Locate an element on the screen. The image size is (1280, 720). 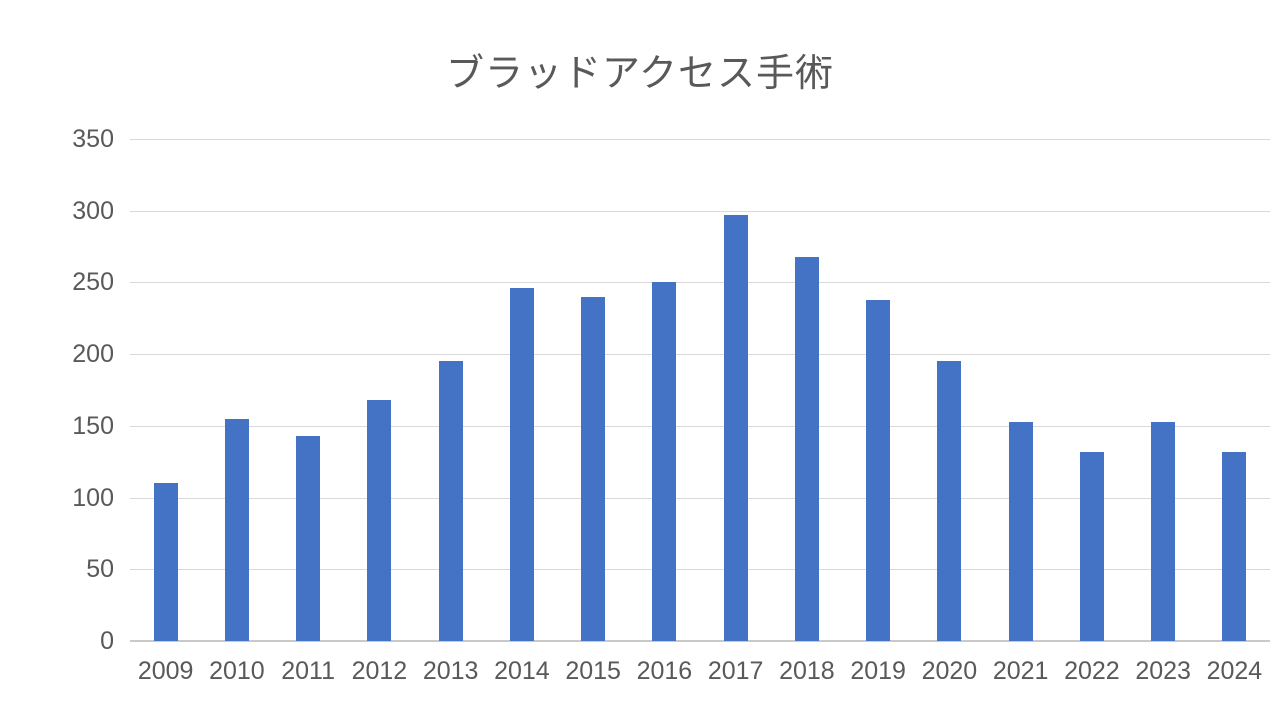
chart-title: ブラッドアクセス手術 is located at coordinates (640, 74).